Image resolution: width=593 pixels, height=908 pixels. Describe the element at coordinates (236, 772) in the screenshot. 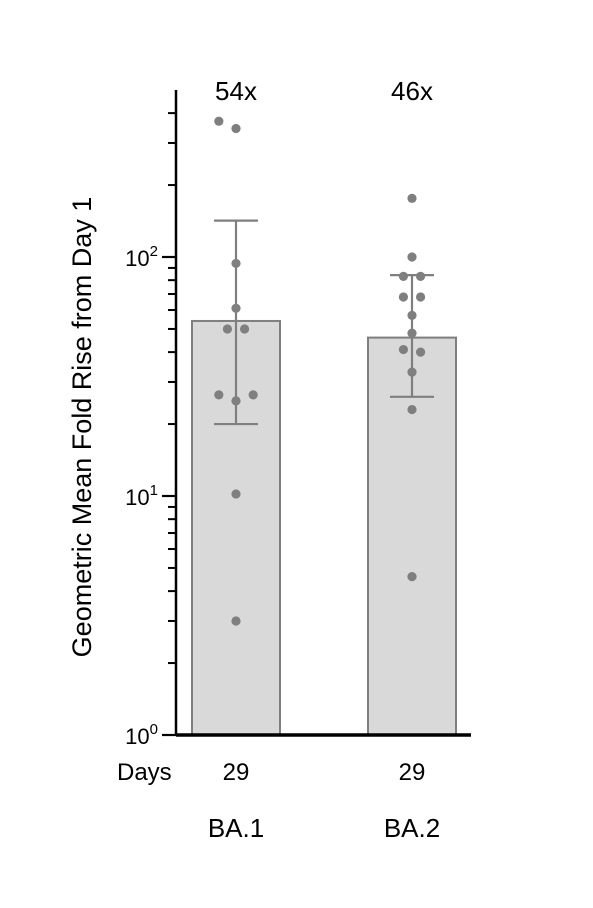

I see `day-tick-label-ba-1: 29` at that location.